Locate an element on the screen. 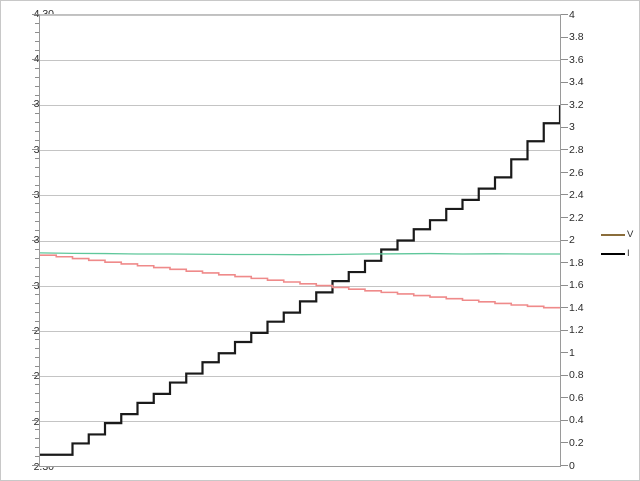 This screenshot has height=481, width=640. right-axis-tick-label: 3.6 is located at coordinates (576, 60).